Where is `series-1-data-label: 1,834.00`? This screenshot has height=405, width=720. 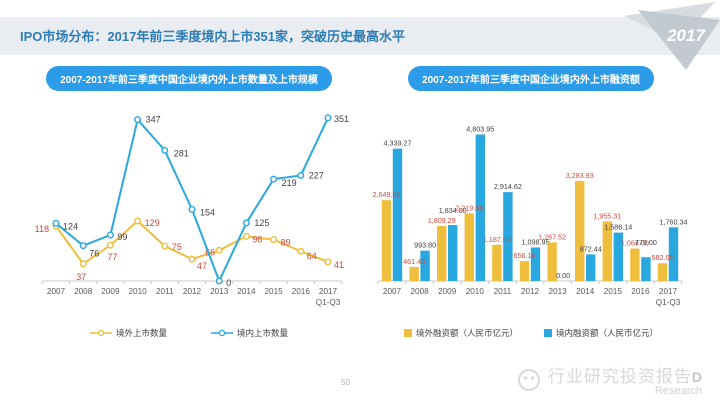
series-1-data-label: 1,834.00 is located at coordinates (453, 210).